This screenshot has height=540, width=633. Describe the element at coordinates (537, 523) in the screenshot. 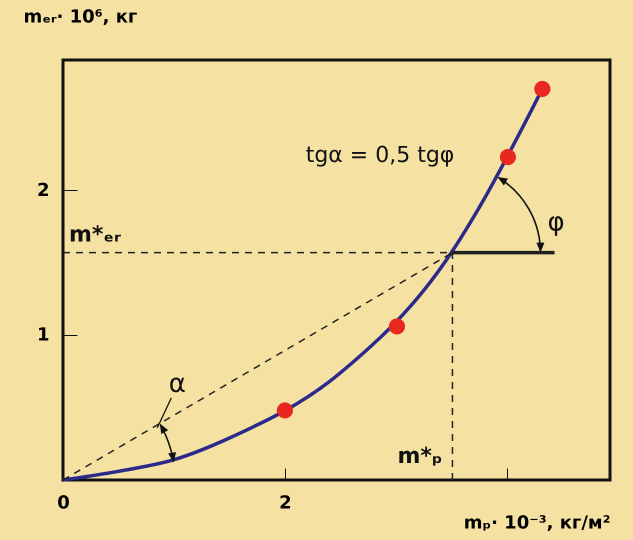

I see `x-axis-title: mₚ· 10⁻³, кг/м²` at that location.